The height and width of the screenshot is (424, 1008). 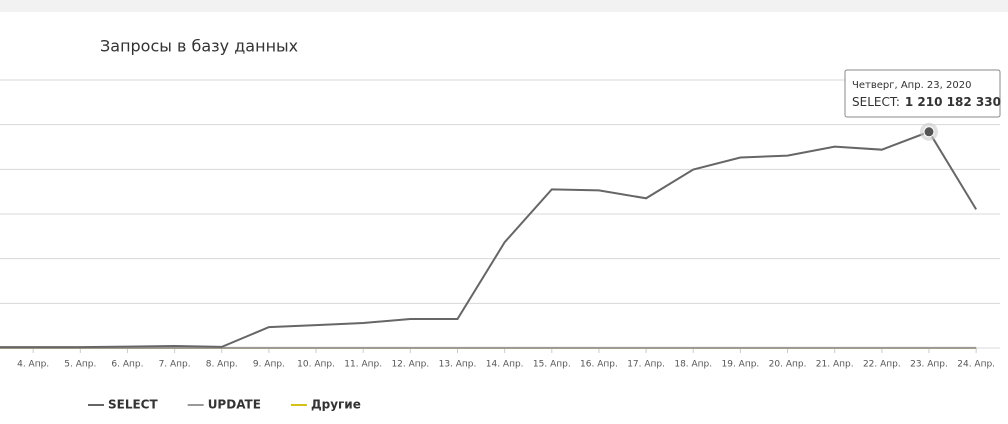 What do you see at coordinates (741, 365) in the screenshot?
I see `x-tick-label: 19. Апр.` at bounding box center [741, 365].